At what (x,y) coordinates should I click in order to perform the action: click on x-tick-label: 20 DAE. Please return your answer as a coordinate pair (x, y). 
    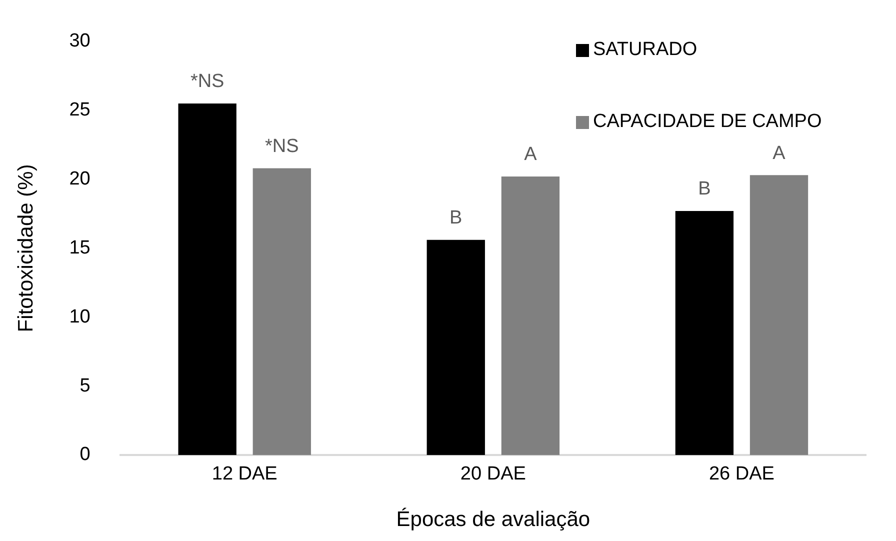
    Looking at the image, I should click on (493, 474).